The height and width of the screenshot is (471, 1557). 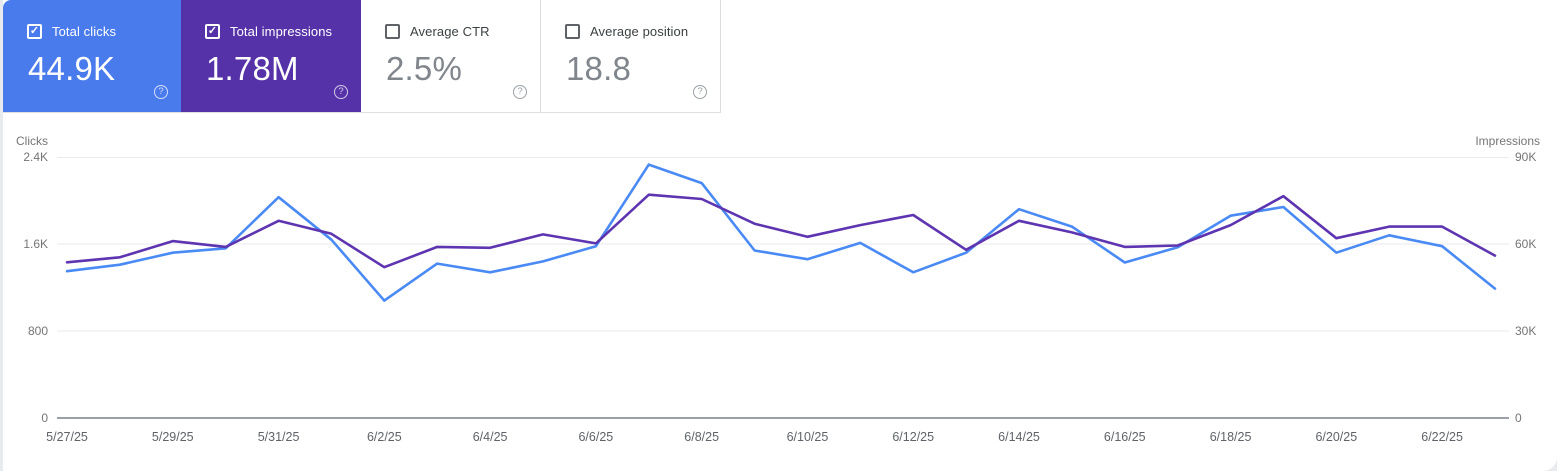 I want to click on card-header: ✓ Total clicks, so click(x=92, y=19).